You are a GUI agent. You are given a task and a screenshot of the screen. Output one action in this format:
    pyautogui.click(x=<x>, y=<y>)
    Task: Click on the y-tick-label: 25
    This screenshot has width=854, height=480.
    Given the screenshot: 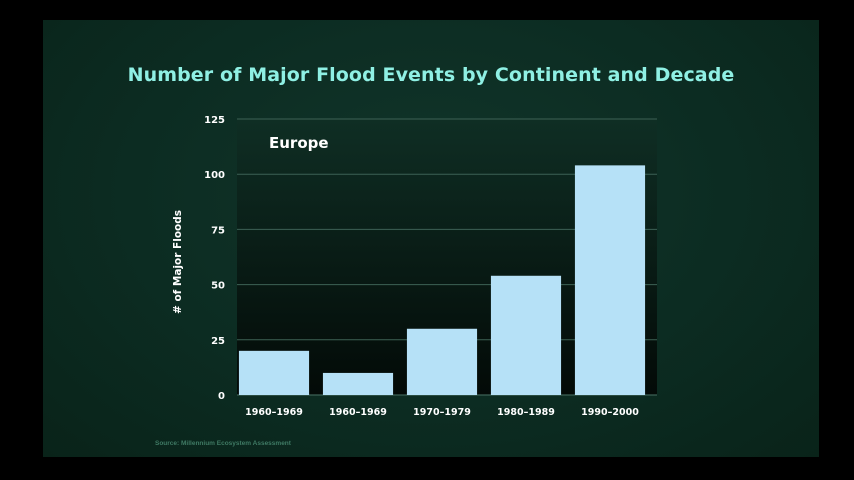 What is the action you would take?
    pyautogui.click(x=218, y=341)
    